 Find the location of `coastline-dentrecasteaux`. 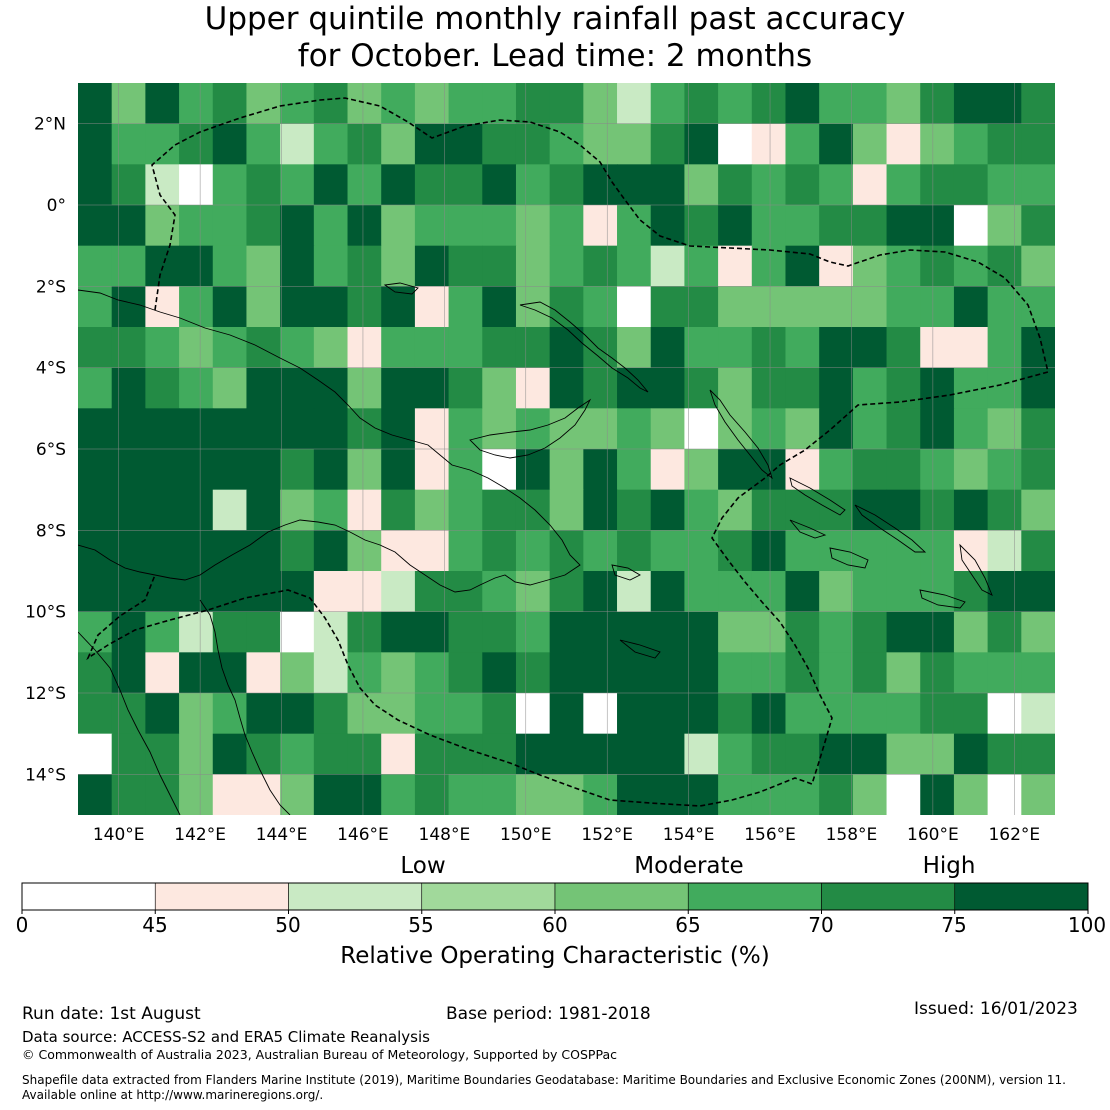

coastline-dentrecasteaux is located at coordinates (626, 572).